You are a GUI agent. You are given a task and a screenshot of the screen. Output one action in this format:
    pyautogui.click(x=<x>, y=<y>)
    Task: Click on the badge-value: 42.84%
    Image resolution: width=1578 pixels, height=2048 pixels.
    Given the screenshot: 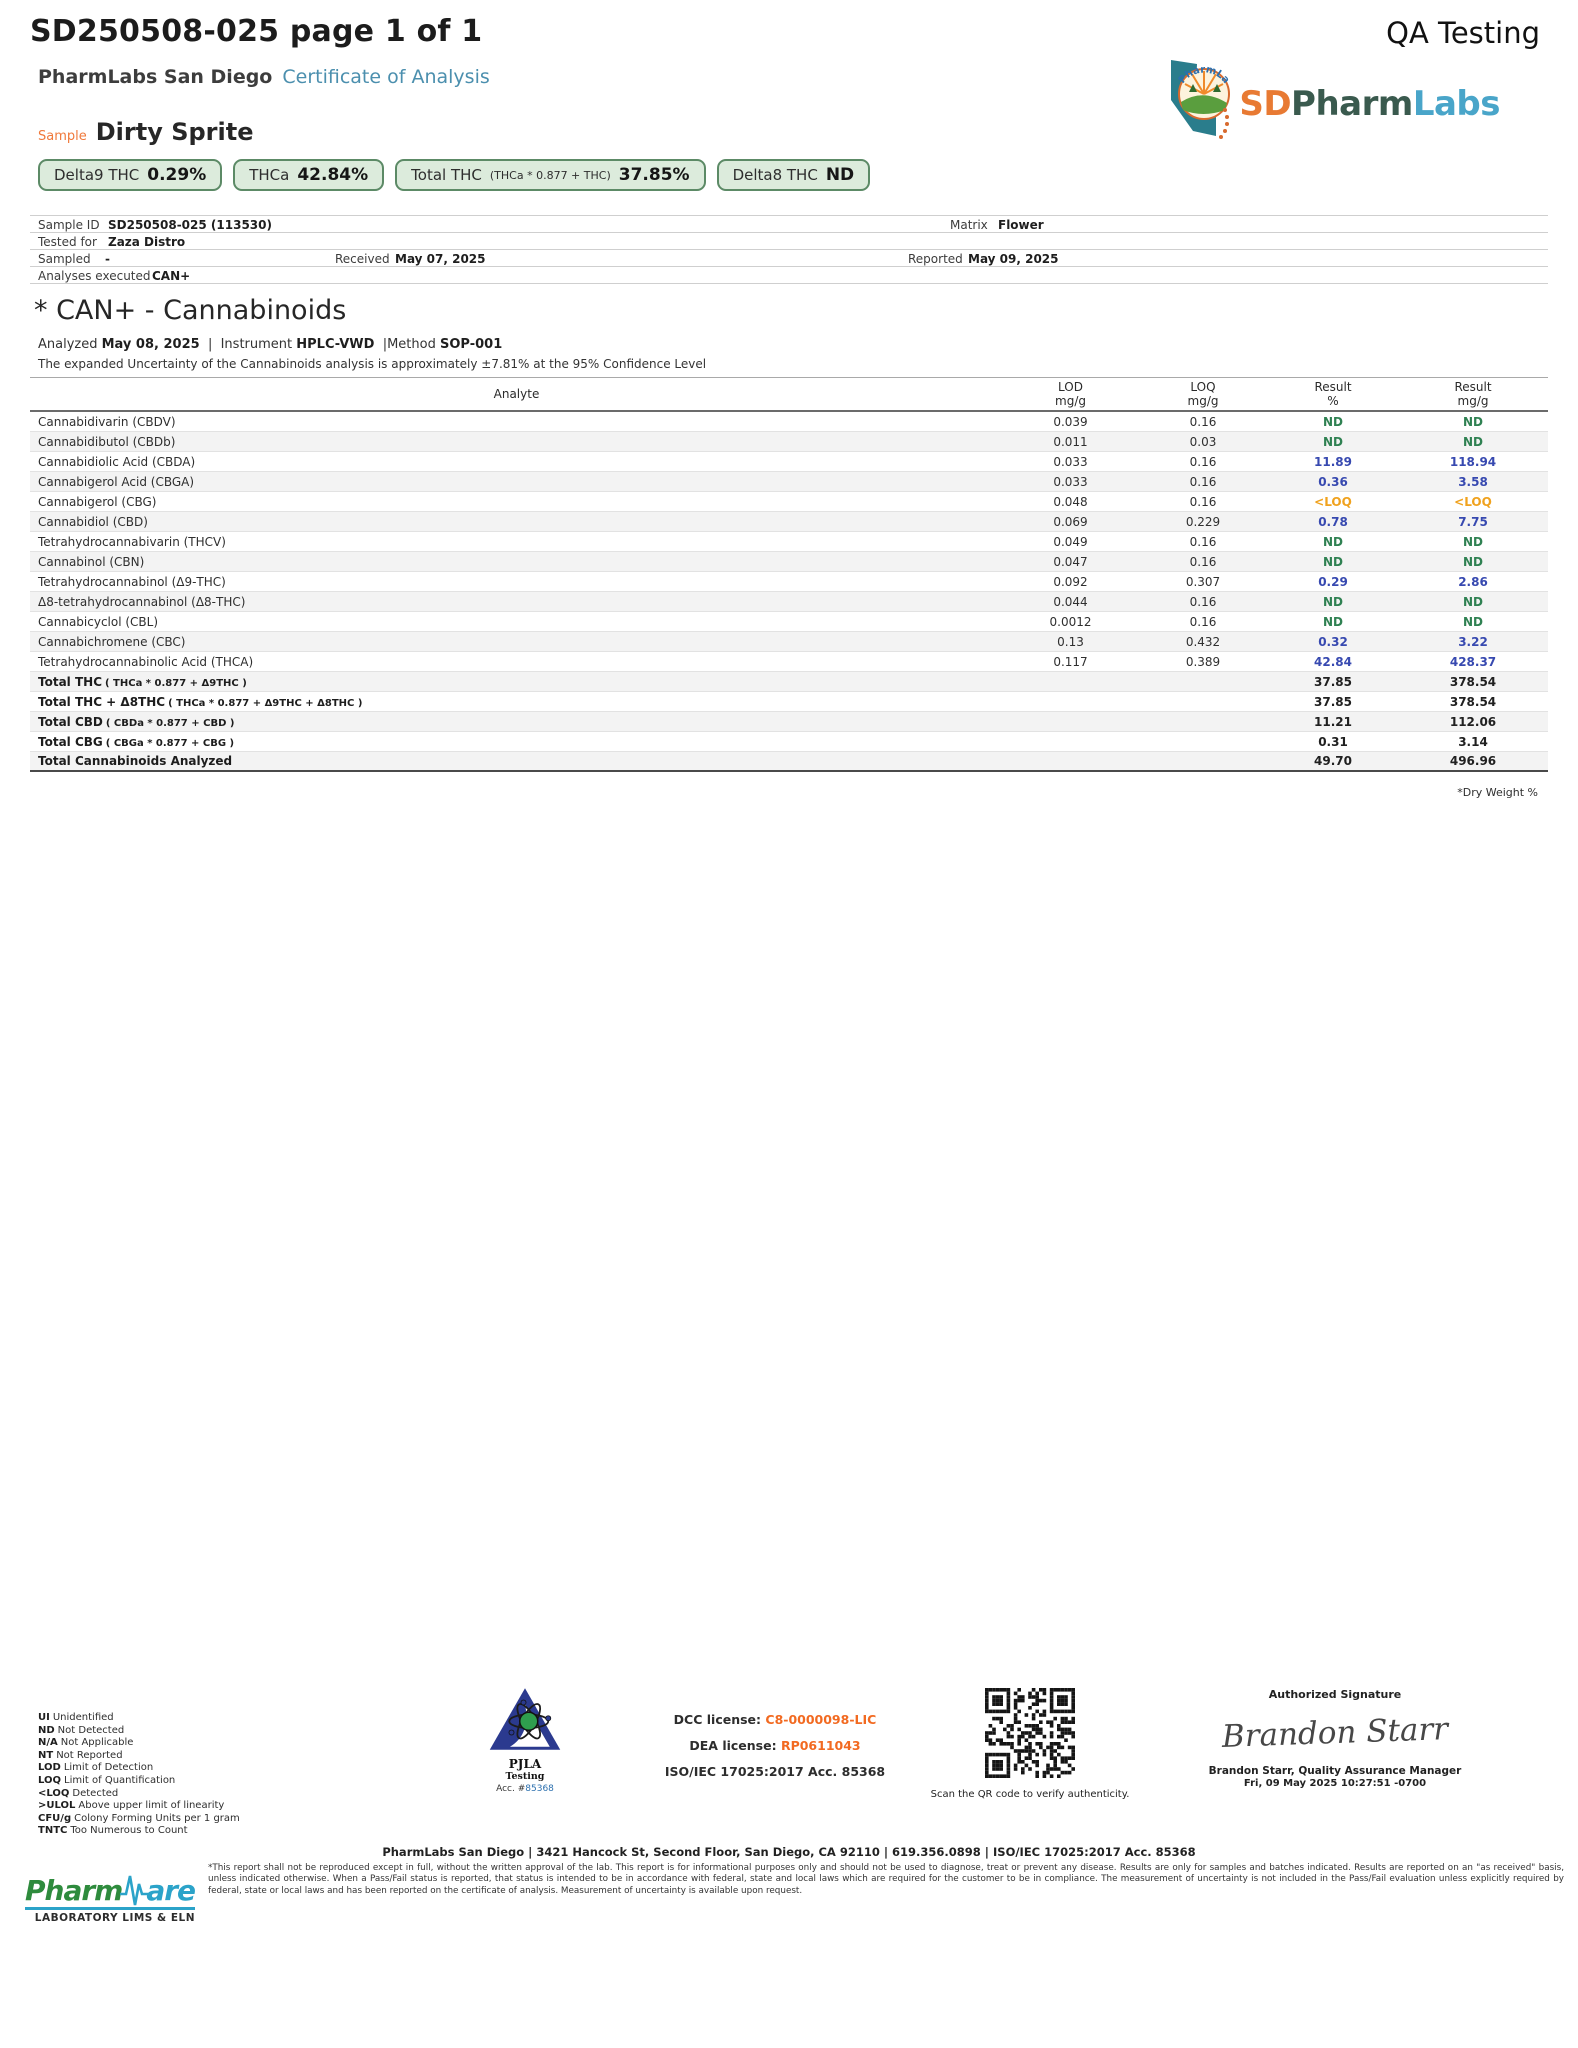 What is the action you would take?
    pyautogui.click(x=333, y=175)
    